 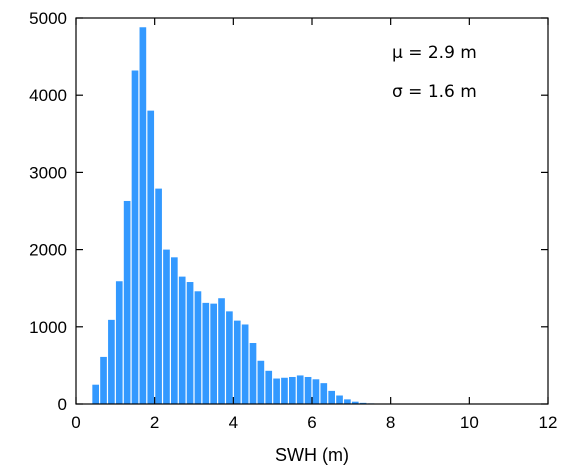 What do you see at coordinates (233, 422) in the screenshot?
I see `x-tick-label: 4` at bounding box center [233, 422].